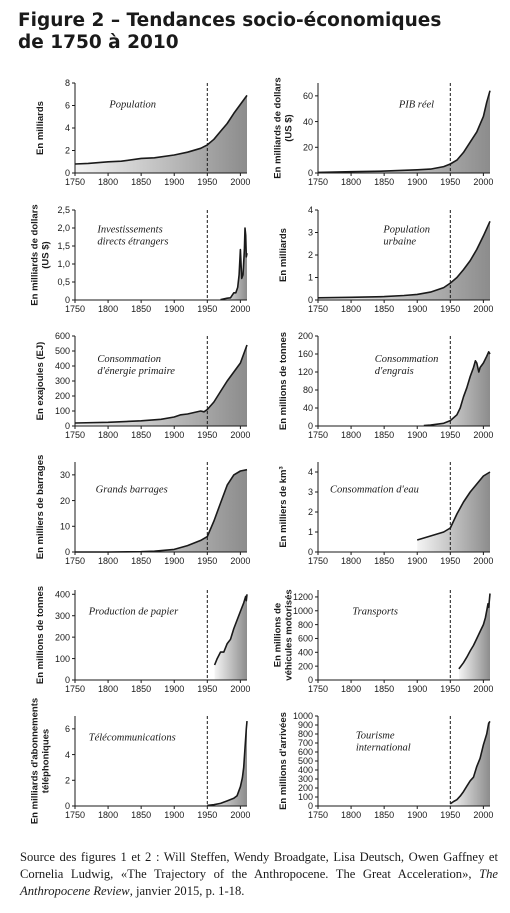  I want to click on chart-annotation: urbaine, so click(399, 242).